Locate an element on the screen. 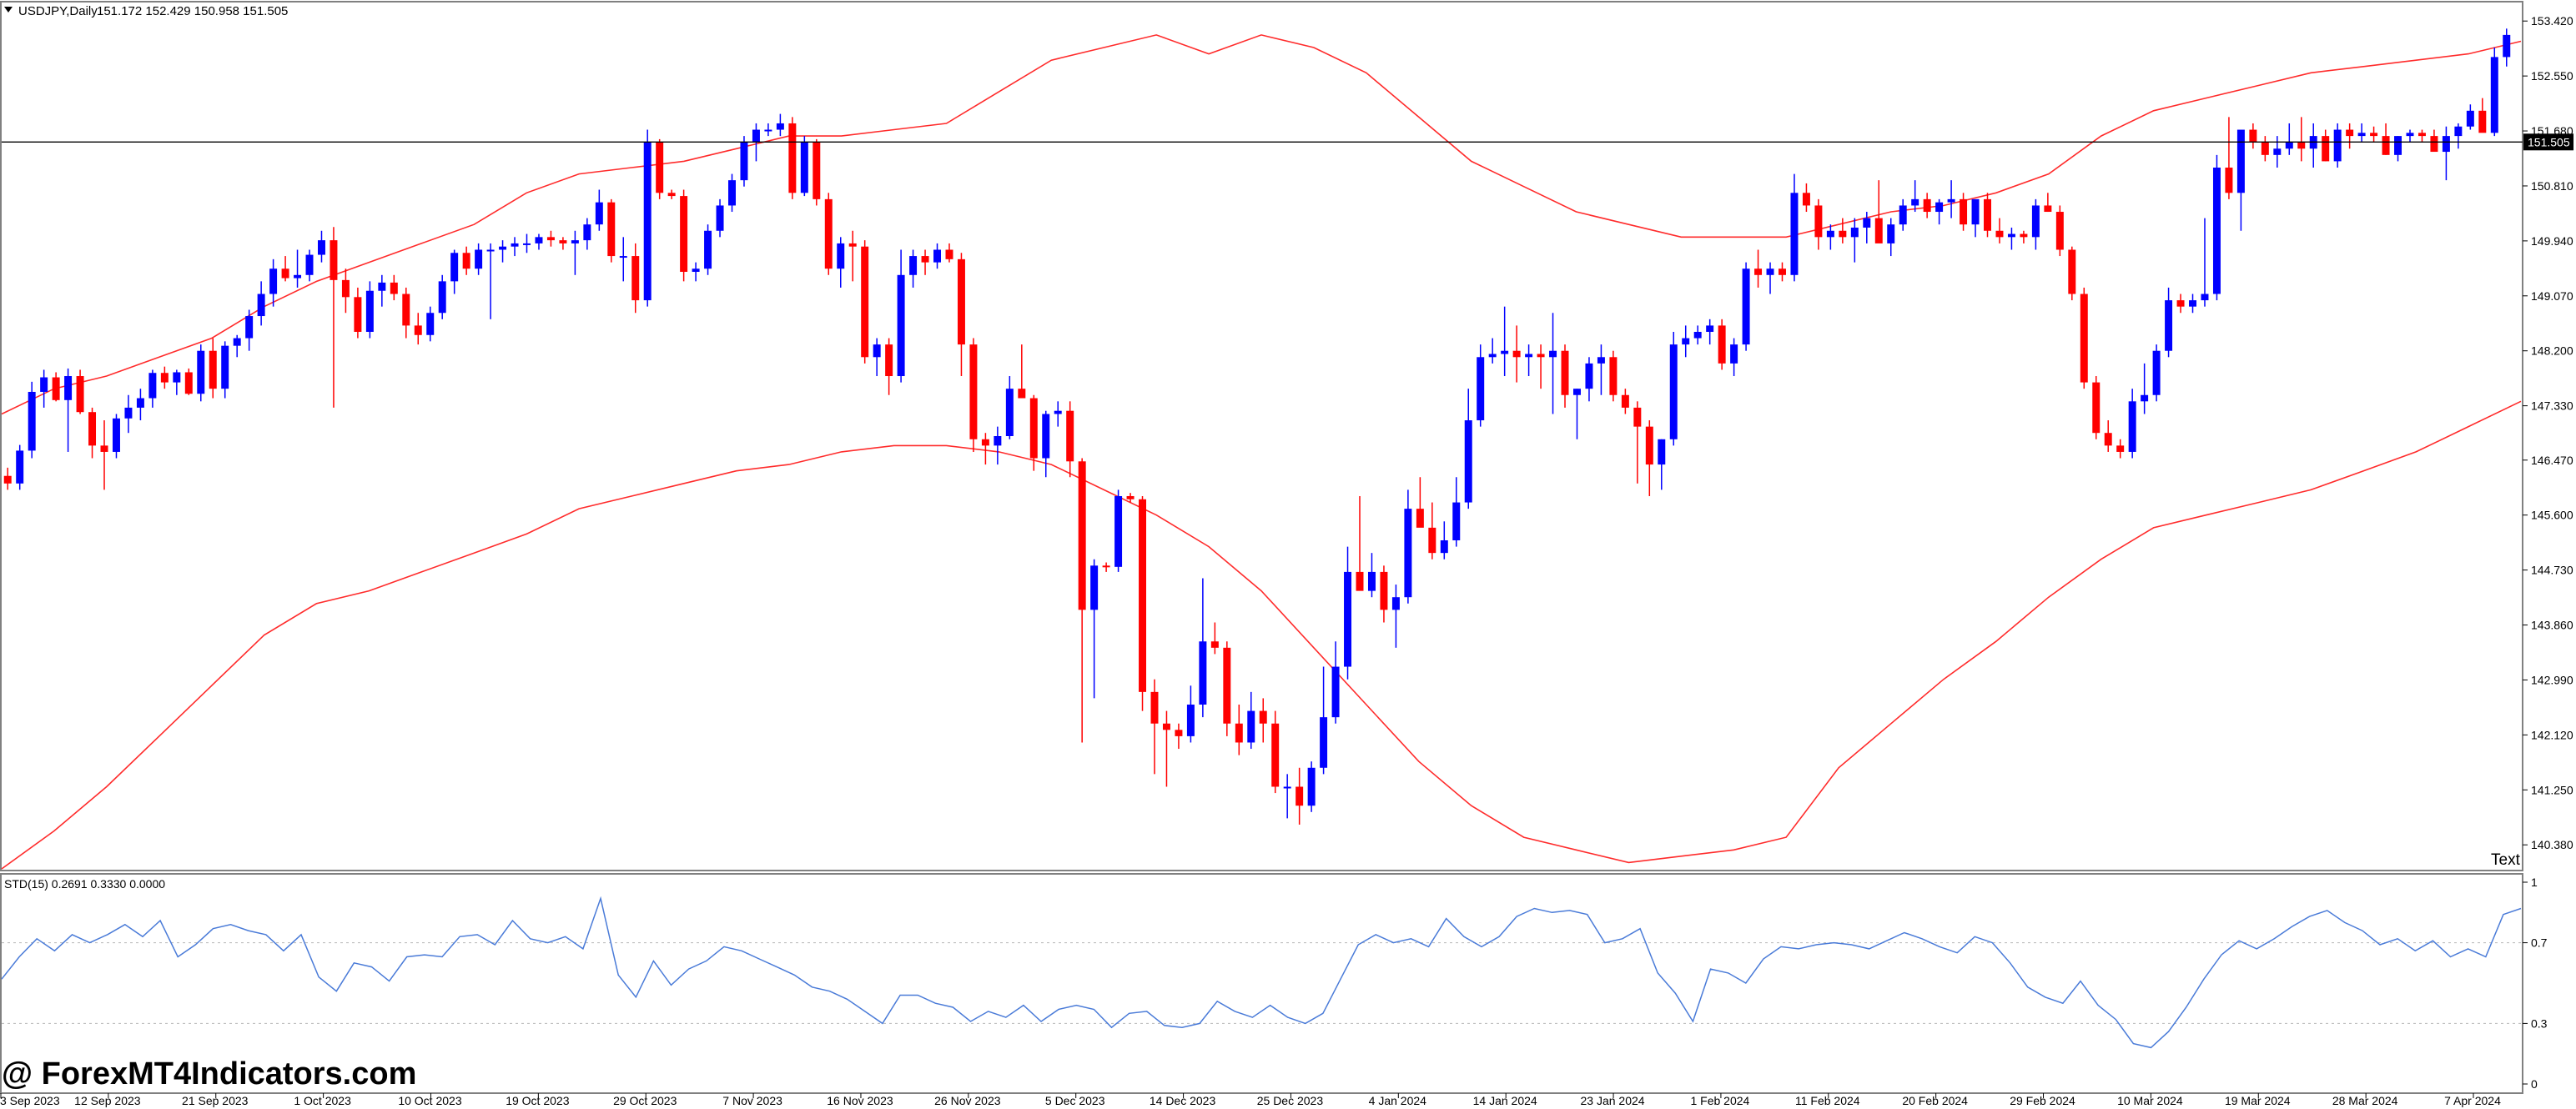 The height and width of the screenshot is (1109, 2576). std-tick-label: 0.7 is located at coordinates (2539, 943).